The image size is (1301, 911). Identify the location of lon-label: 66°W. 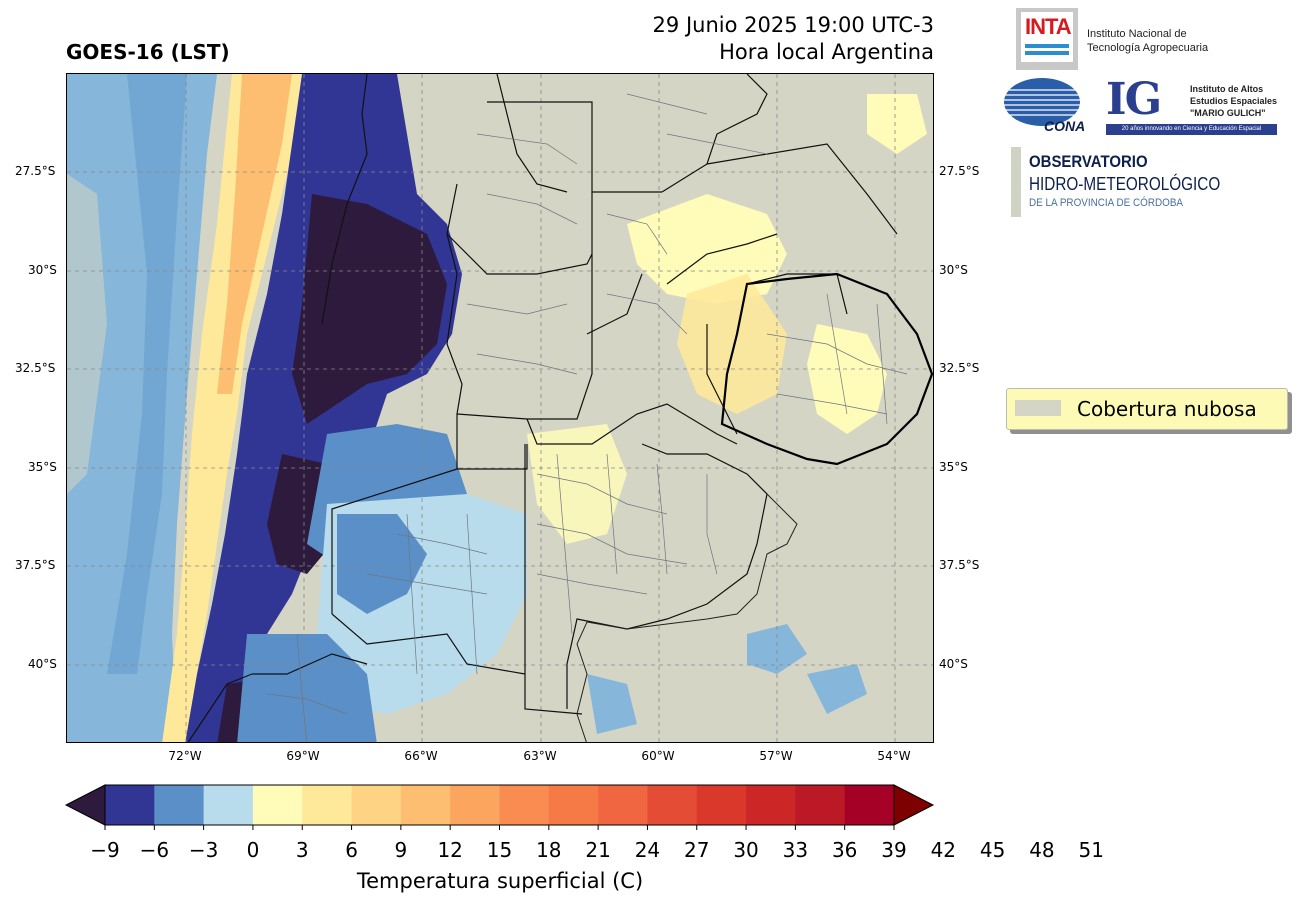
(421, 756).